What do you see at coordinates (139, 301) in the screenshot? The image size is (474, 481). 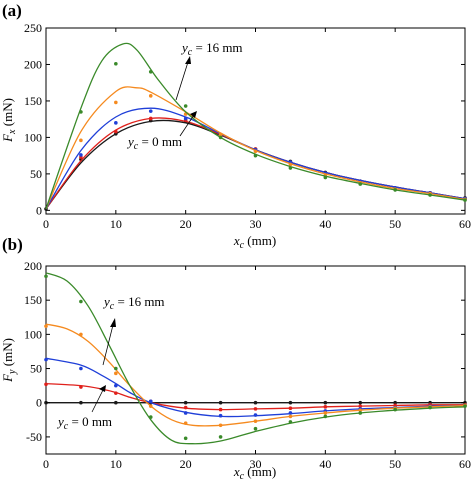 I see `annotation-b-top-rest: = 16 mm` at bounding box center [139, 301].